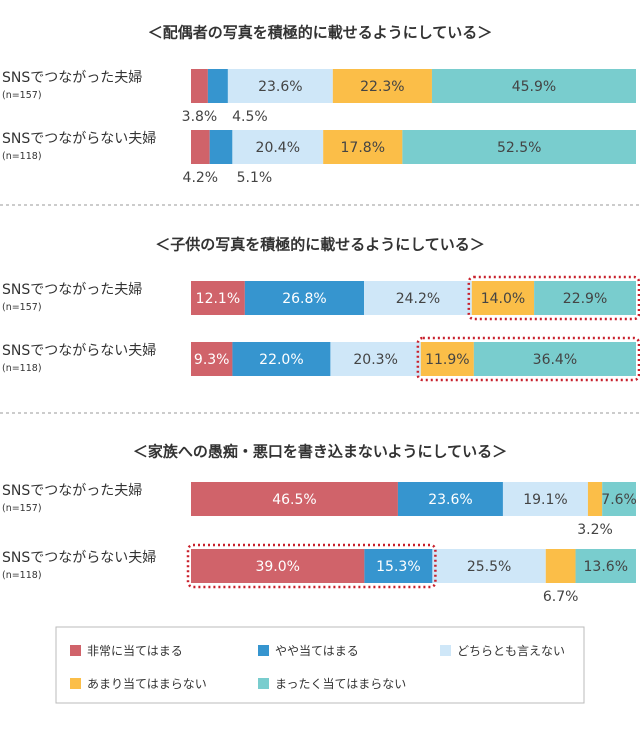  I want to click on data-label: 45.9%, so click(534, 87).